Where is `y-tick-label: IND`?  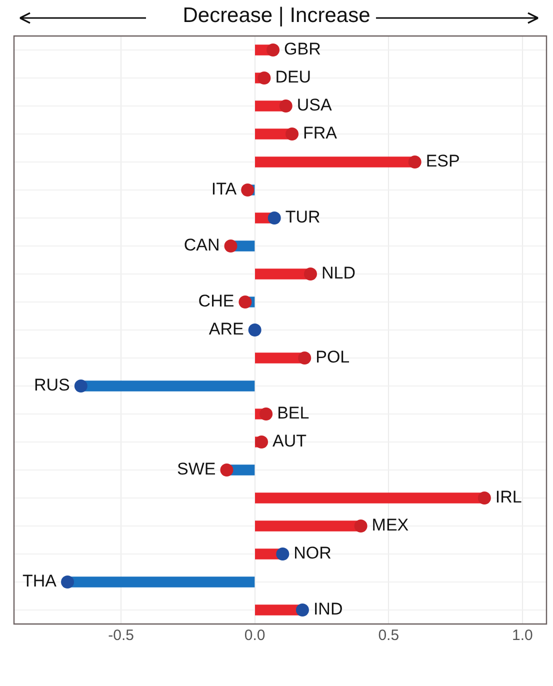 y-tick-label: IND is located at coordinates (328, 609).